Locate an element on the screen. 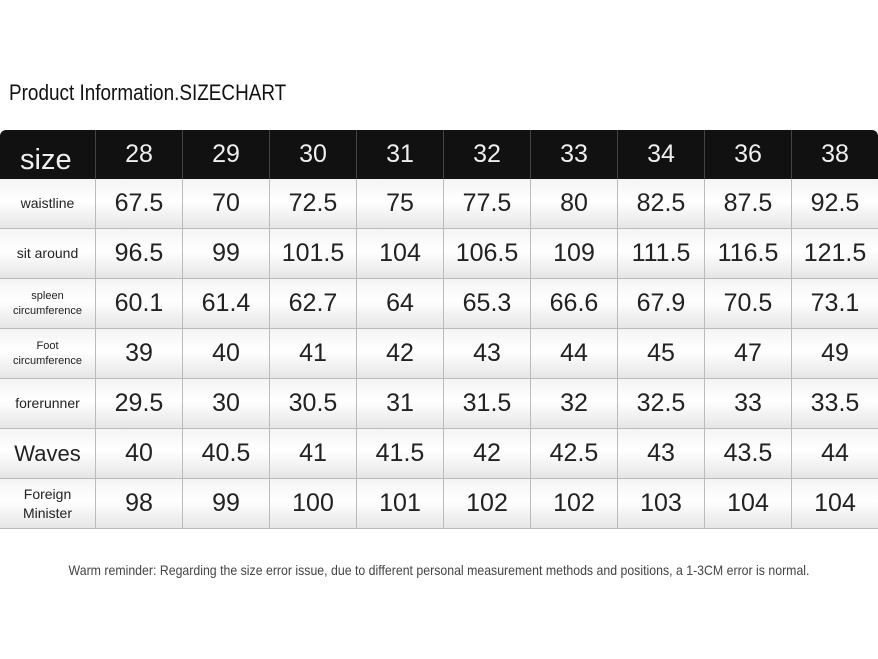  cell-value: 30.5 is located at coordinates (312, 403).